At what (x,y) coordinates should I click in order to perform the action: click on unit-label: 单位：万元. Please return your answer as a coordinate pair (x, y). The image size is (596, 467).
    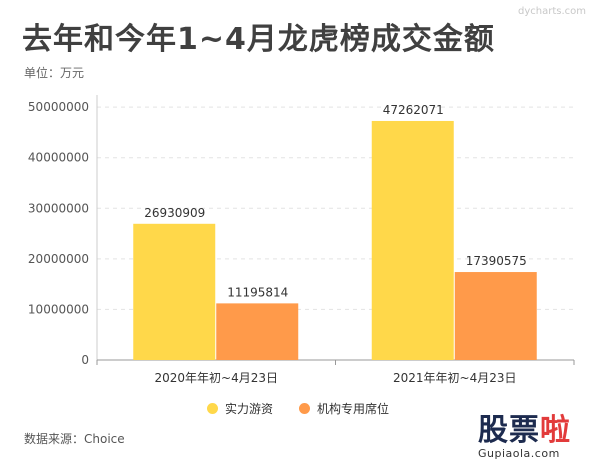
    Looking at the image, I should click on (54, 73).